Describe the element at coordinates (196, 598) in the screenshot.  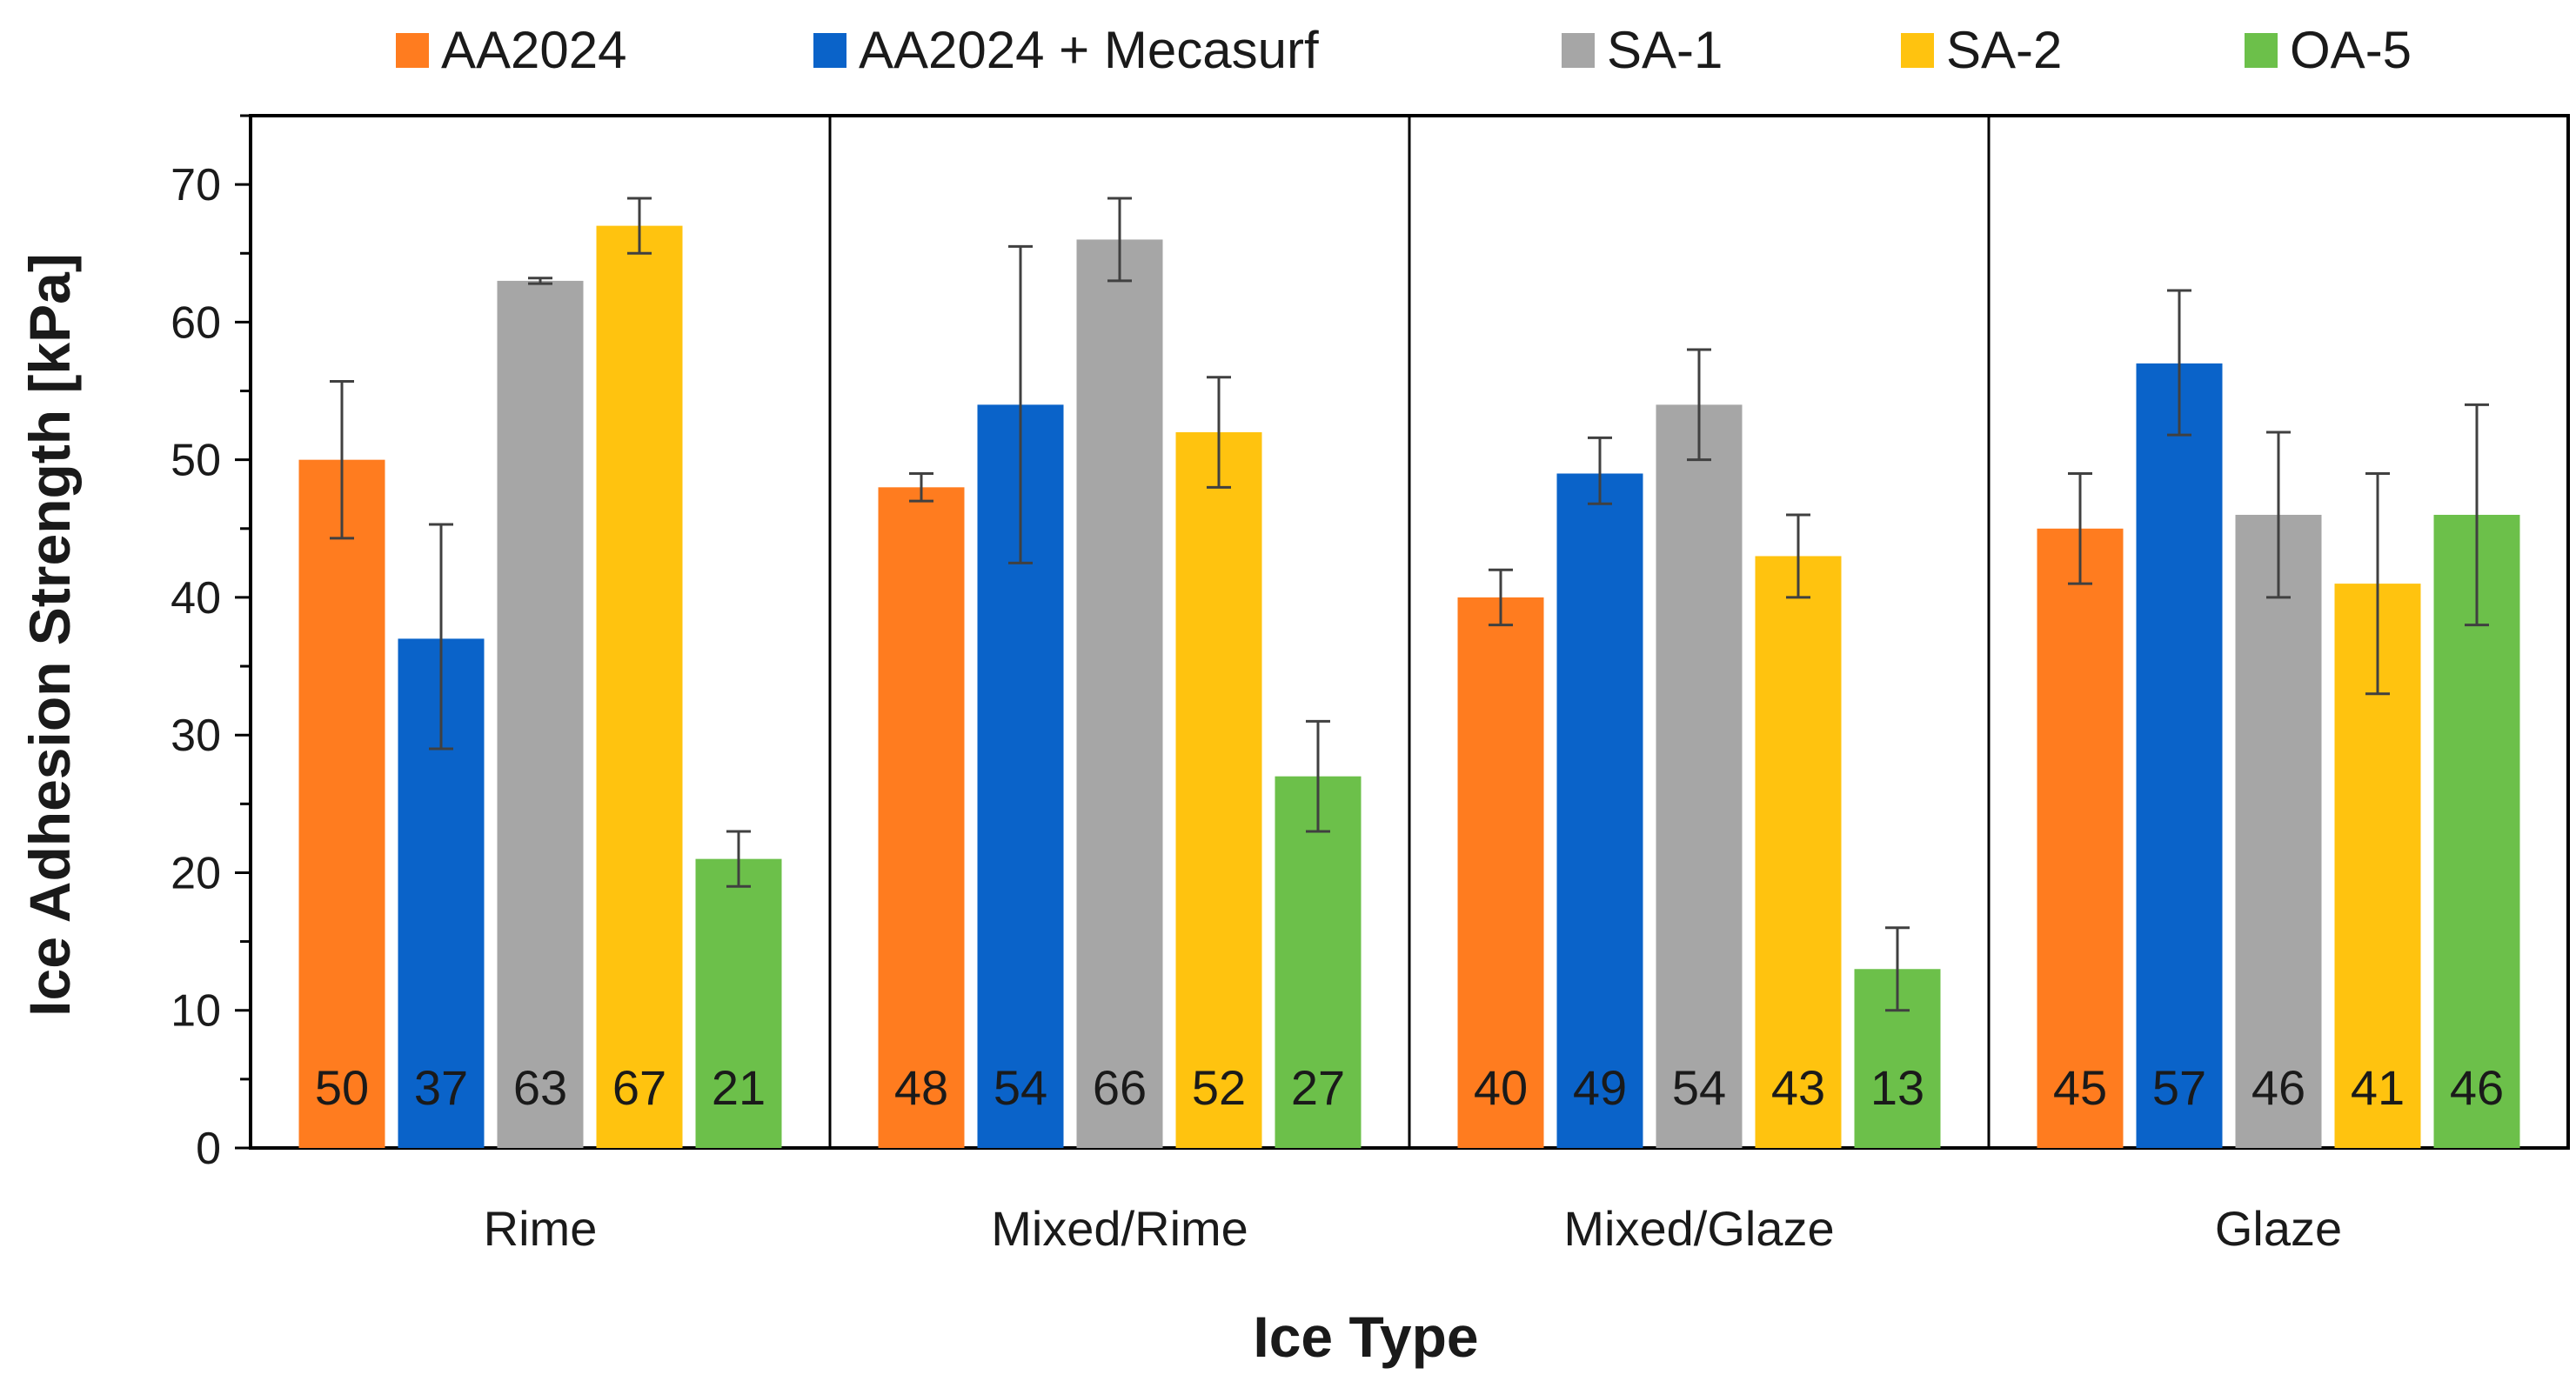
I see `y-tick-label: 40` at that location.